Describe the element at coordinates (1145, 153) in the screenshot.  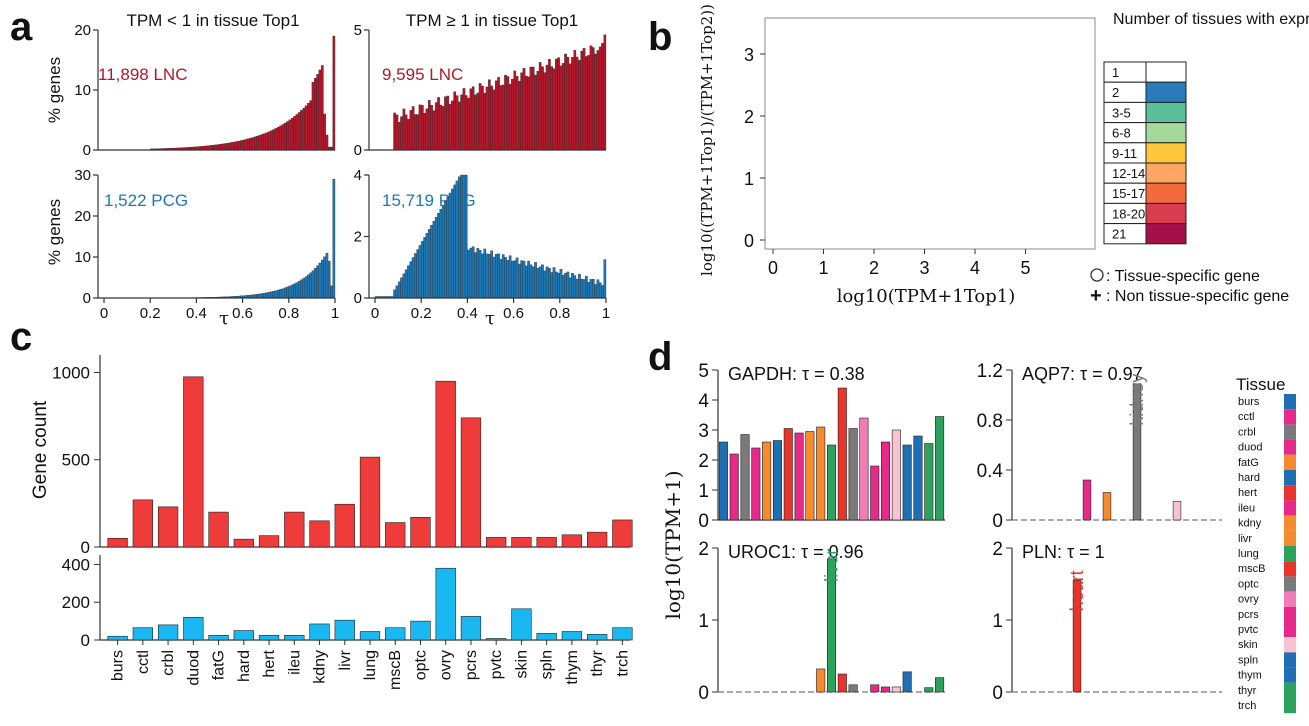
I see `tissue-count-legend: 1 2 3-5 6-8 9-11 12-14 15-17 18-20 21` at that location.